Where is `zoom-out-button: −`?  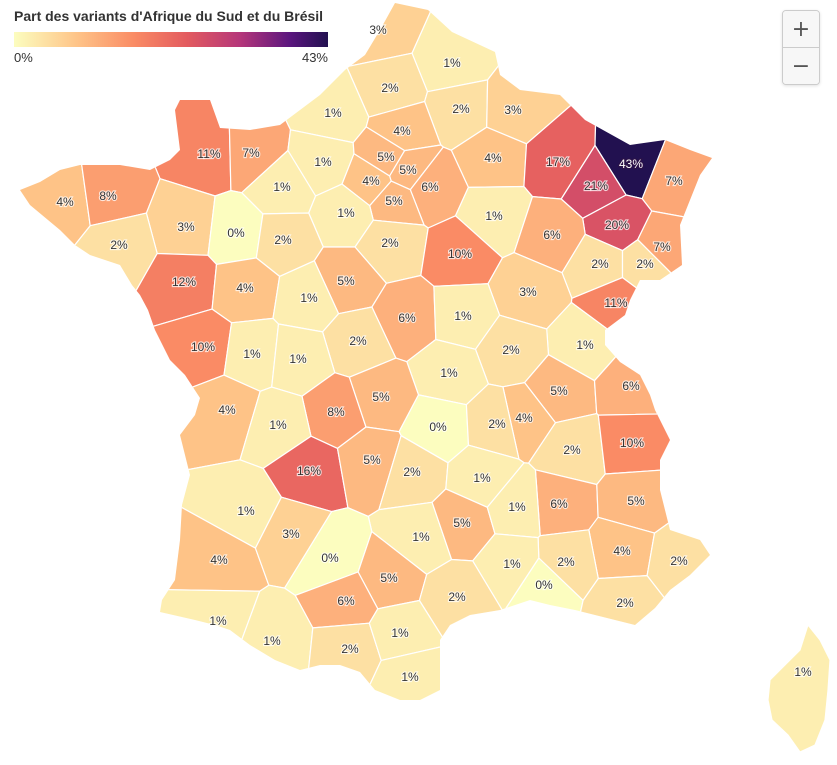 zoom-out-button: − is located at coordinates (801, 65).